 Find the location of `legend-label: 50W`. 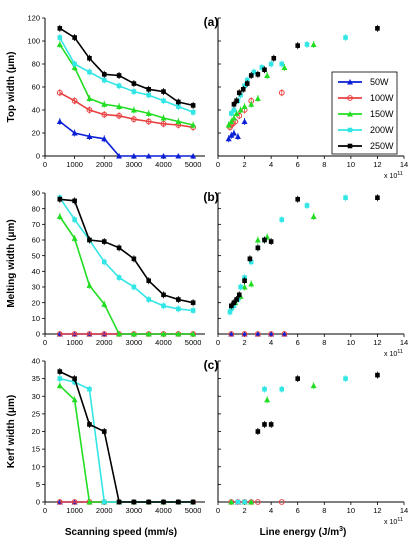

legend-label: 50W is located at coordinates (379, 82).